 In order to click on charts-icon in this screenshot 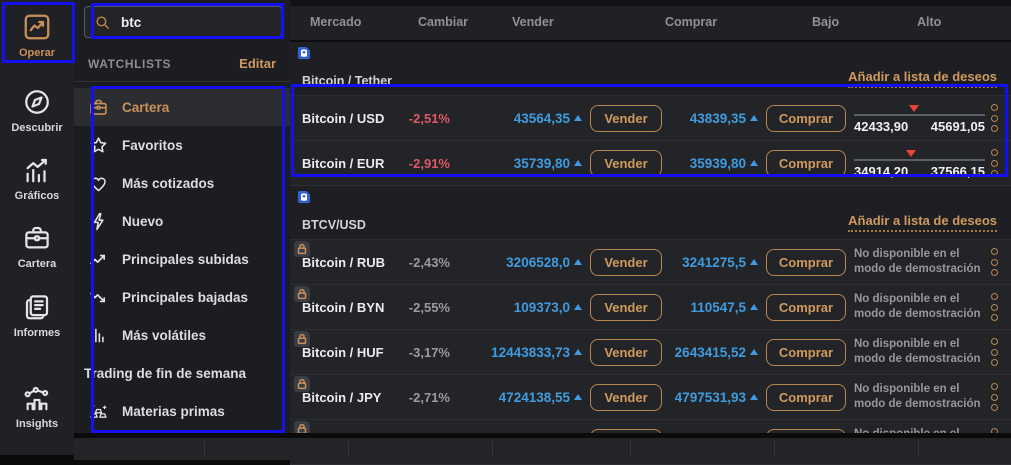, I will do `click(37, 170)`.